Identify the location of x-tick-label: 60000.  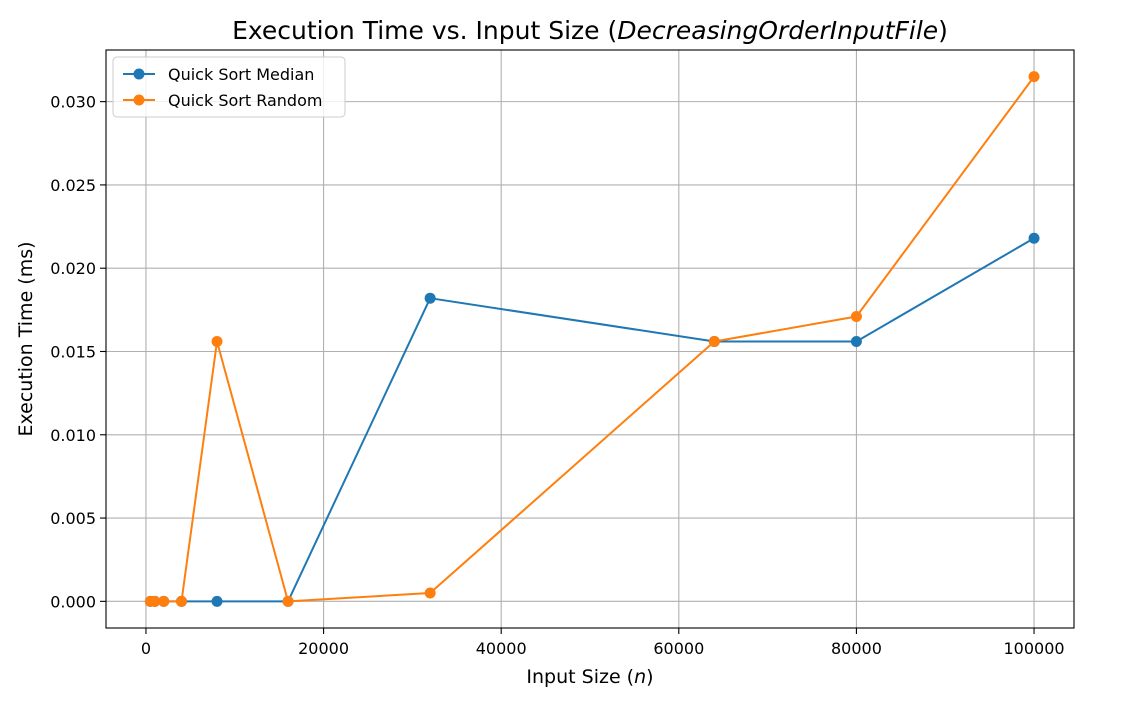
(678, 648).